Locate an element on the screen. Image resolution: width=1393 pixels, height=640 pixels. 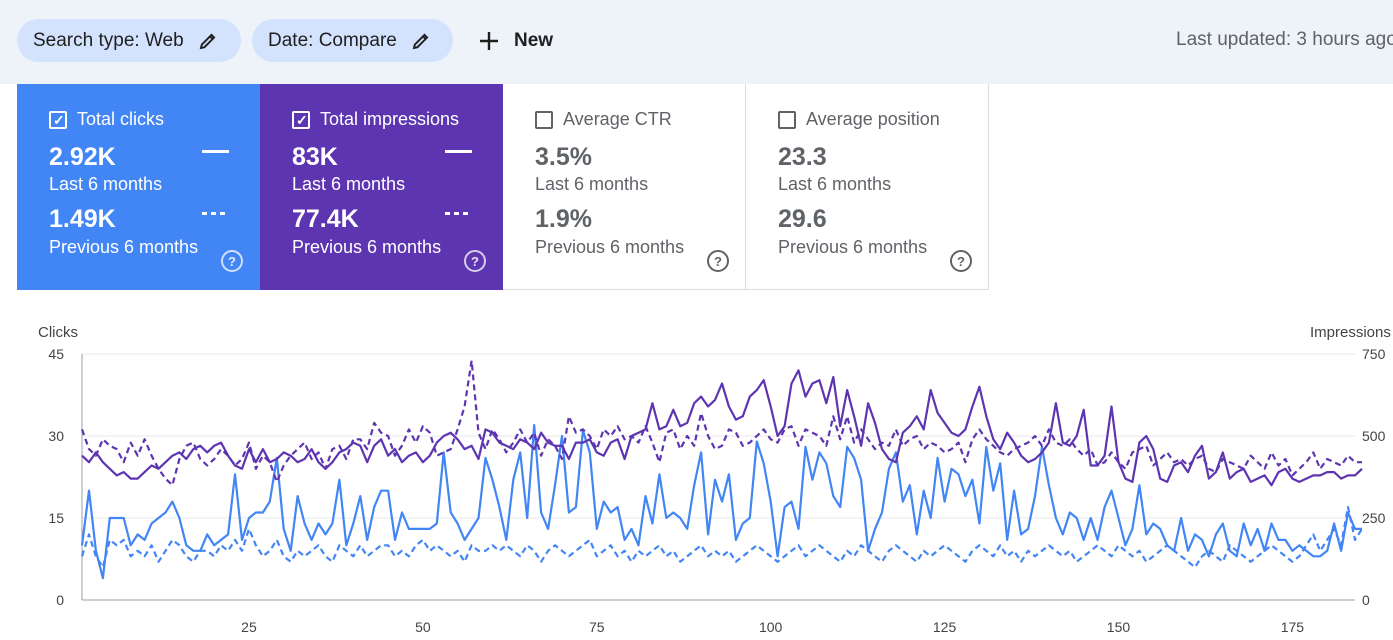
x-tick-label: 25 is located at coordinates (249, 627).